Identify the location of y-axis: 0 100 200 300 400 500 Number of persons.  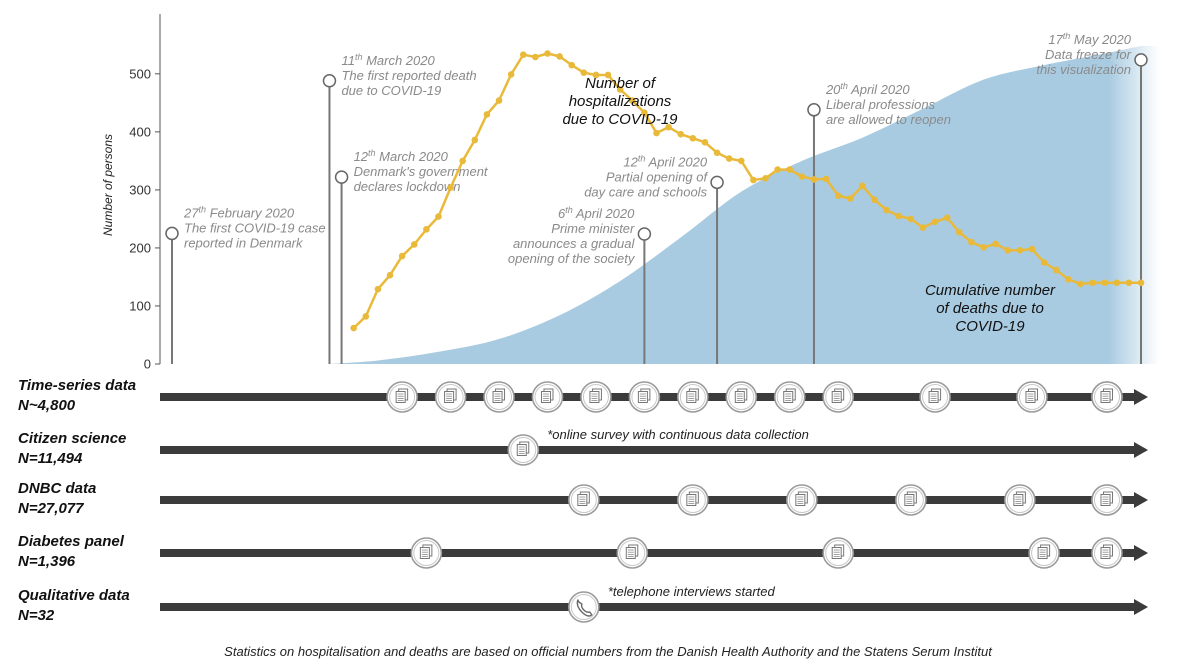
(131, 193).